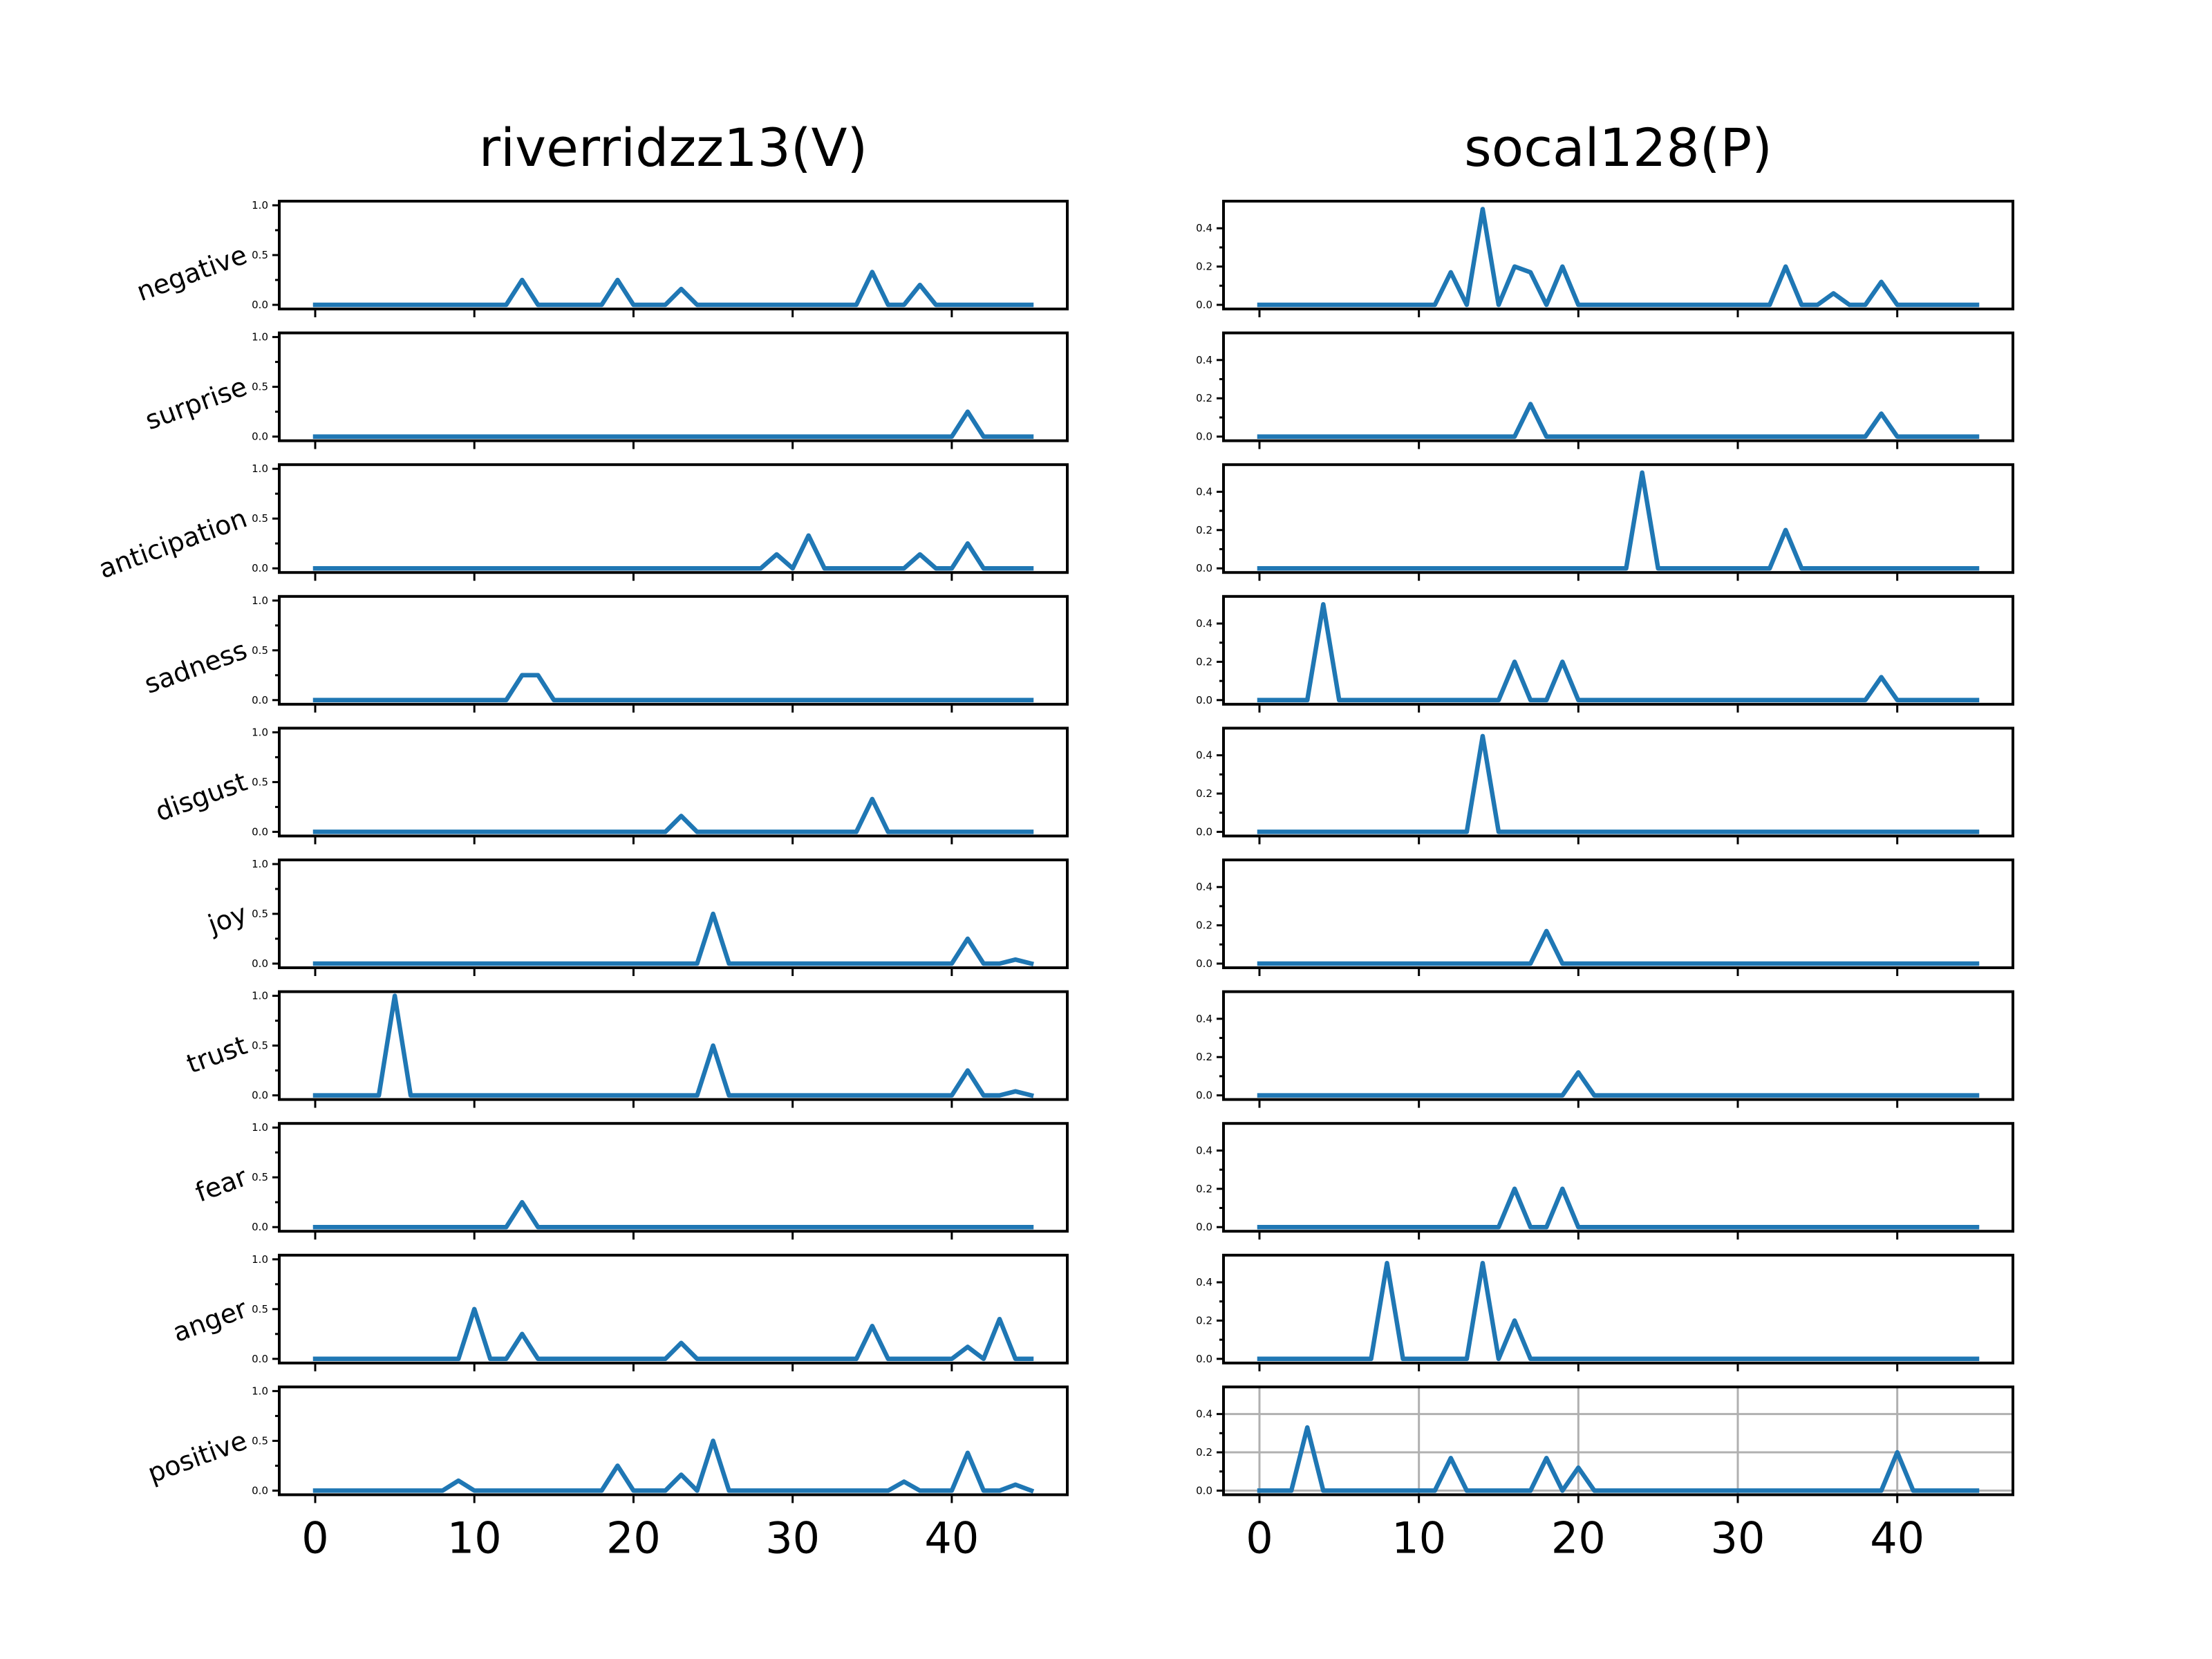 This screenshot has width=2212, height=1659. I want to click on subplot-trust: 0.0 0.5 1.0 trust, so click(625, 1049).